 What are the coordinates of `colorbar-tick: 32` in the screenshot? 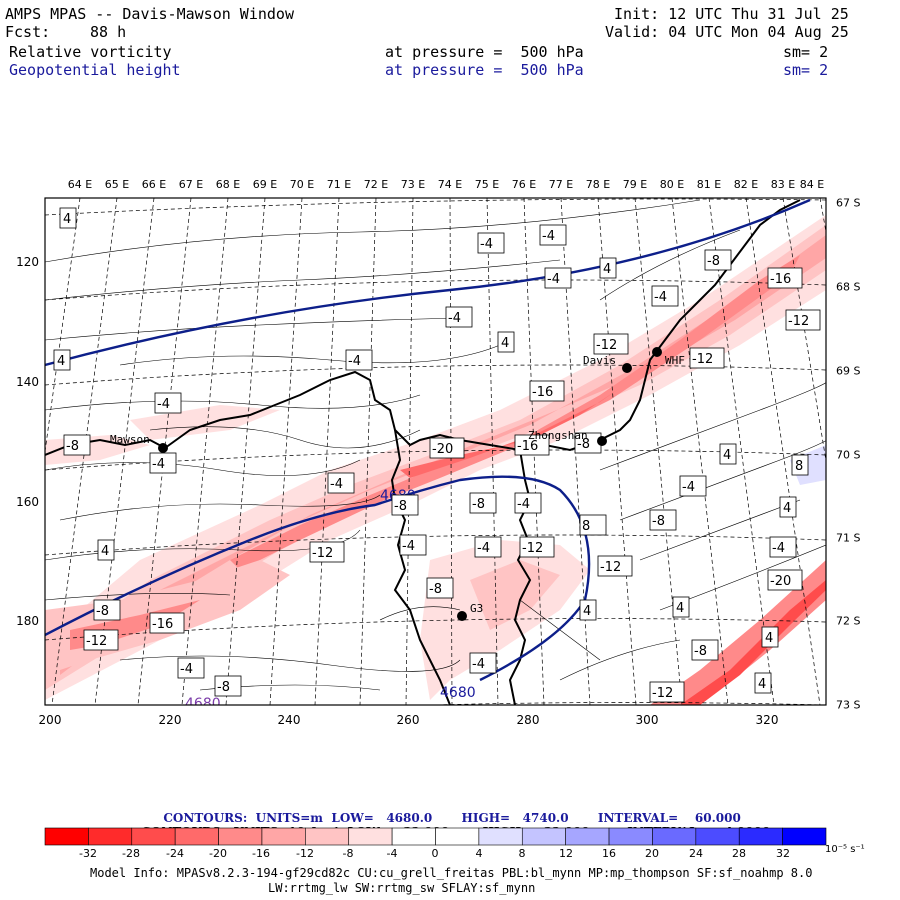 It's located at (783, 853).